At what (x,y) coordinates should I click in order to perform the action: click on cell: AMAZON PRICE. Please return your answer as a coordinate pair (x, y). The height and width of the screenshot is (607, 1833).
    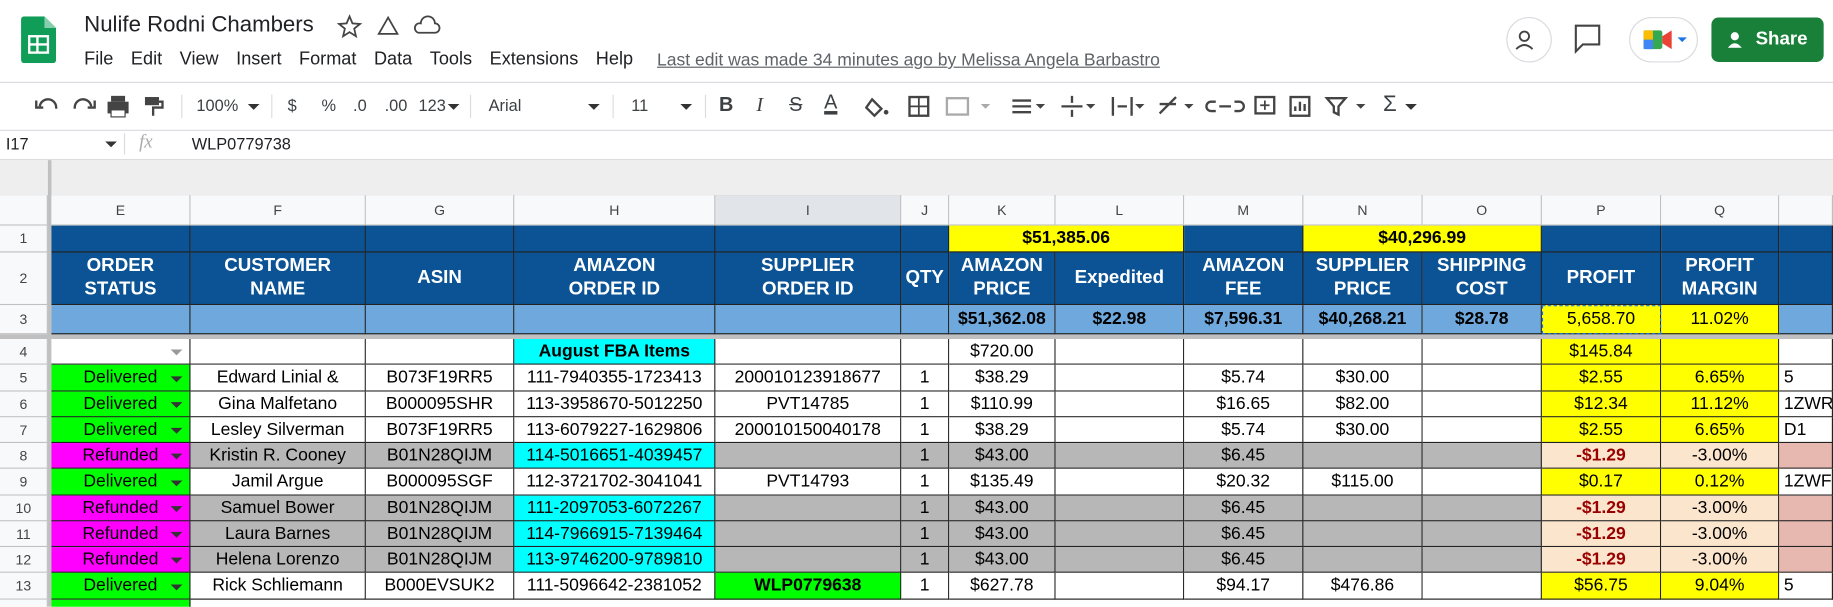
    Looking at the image, I should click on (1002, 279).